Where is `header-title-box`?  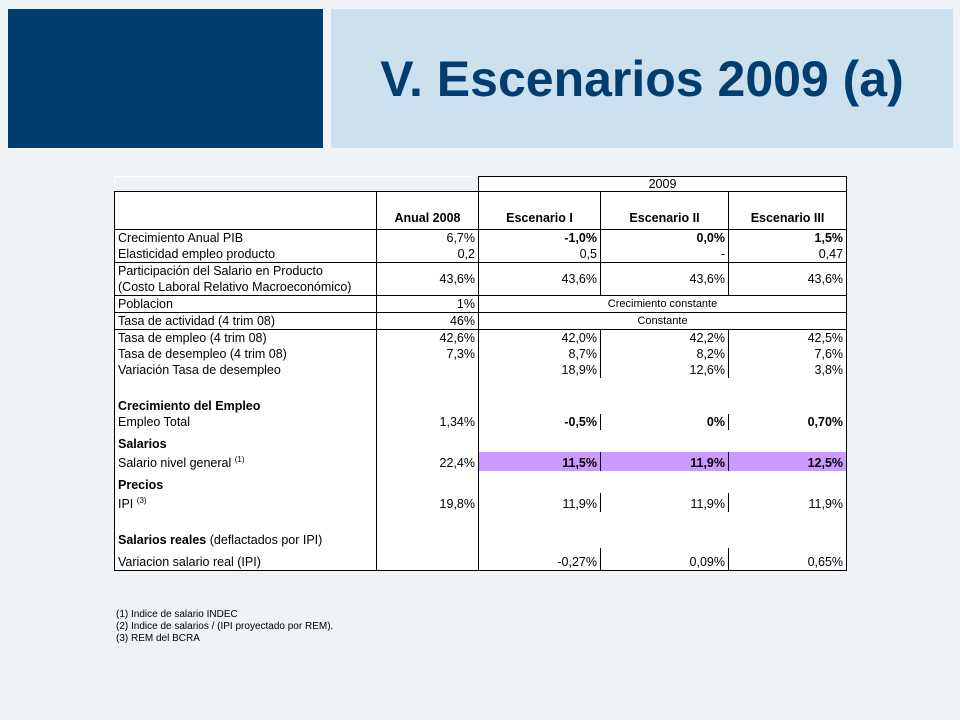 header-title-box is located at coordinates (642, 78).